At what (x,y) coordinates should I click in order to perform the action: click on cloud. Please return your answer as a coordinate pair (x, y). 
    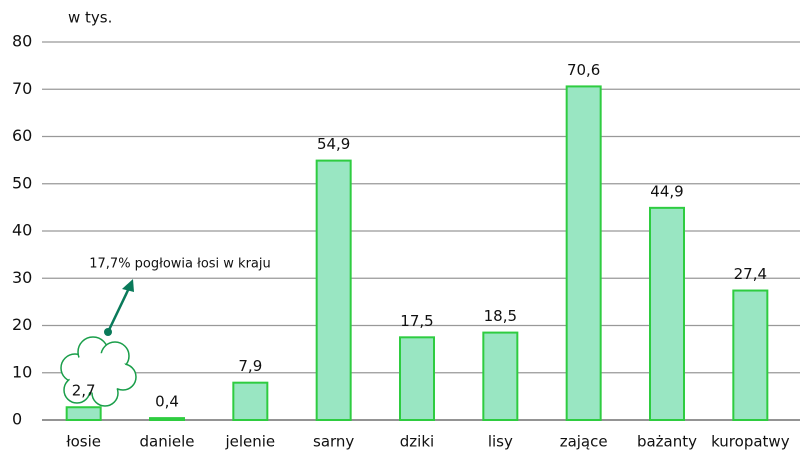
    Looking at the image, I should click on (98, 371).